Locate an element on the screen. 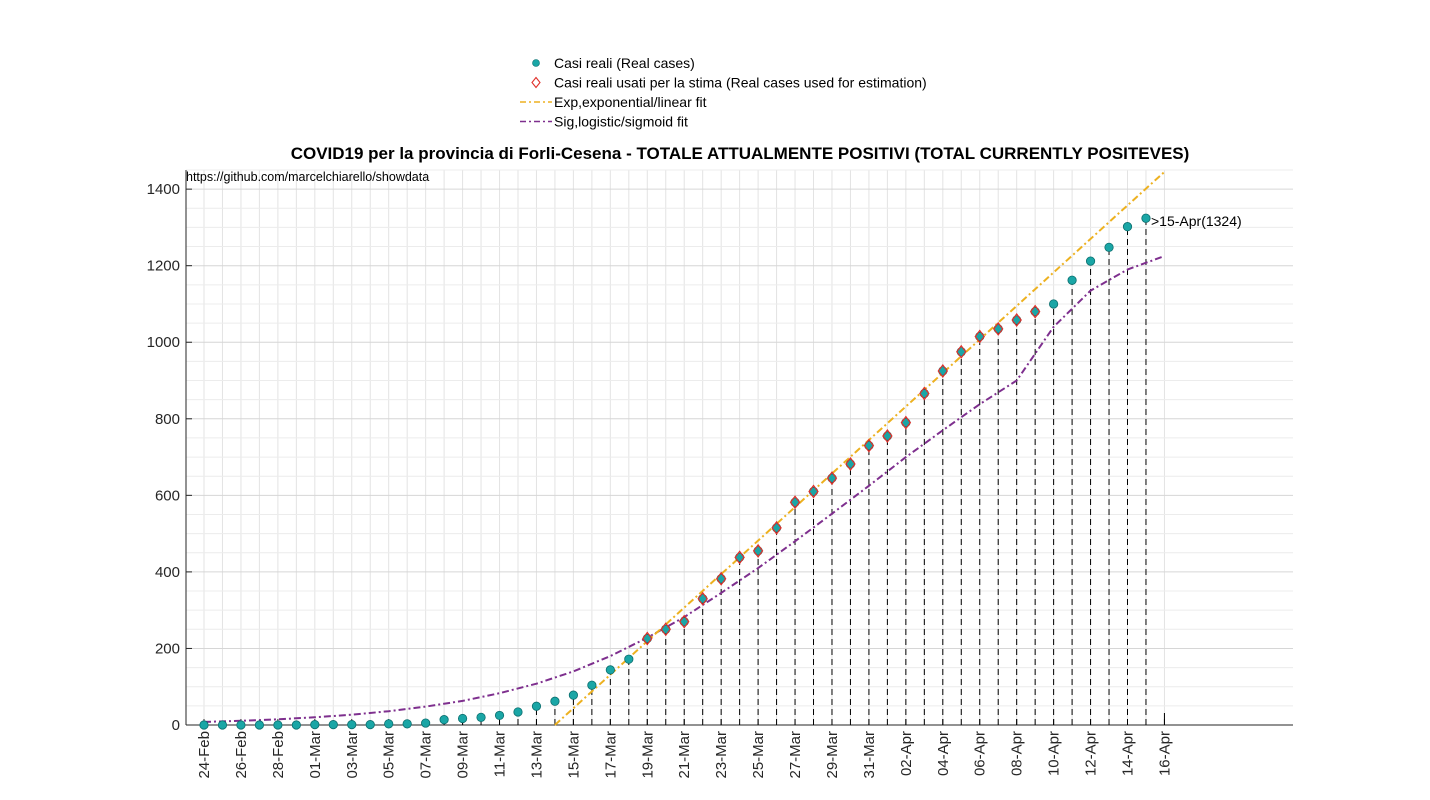  y-tick-label: 400 is located at coordinates (167, 572).